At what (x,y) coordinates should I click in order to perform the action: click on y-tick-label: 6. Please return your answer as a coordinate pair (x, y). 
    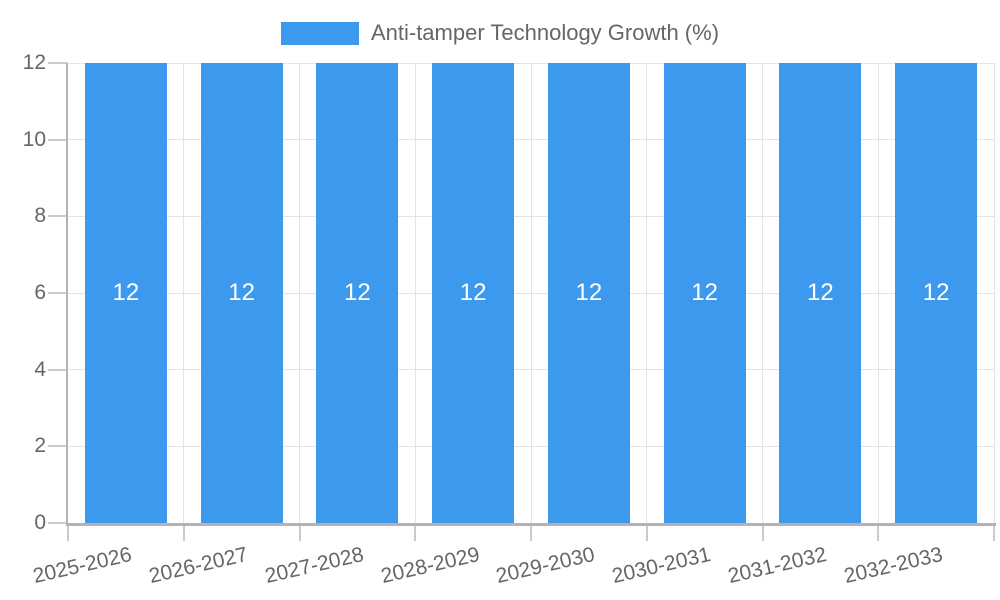
    Looking at the image, I should click on (40, 292).